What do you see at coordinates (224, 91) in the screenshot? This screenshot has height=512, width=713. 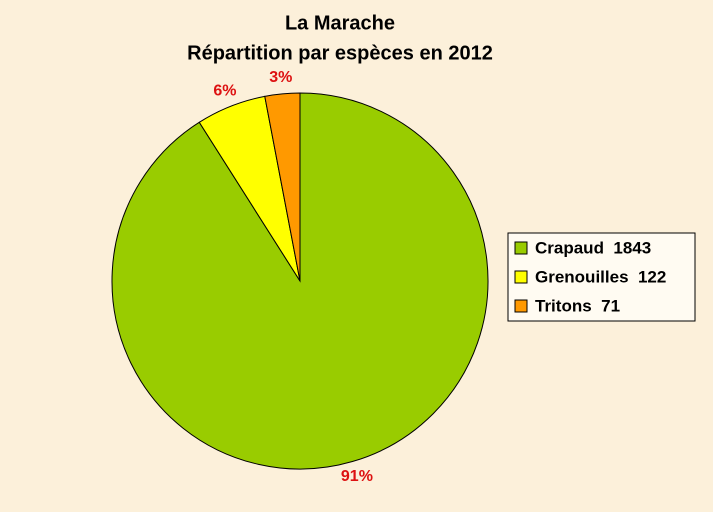 I see `data-label: 6%` at bounding box center [224, 91].